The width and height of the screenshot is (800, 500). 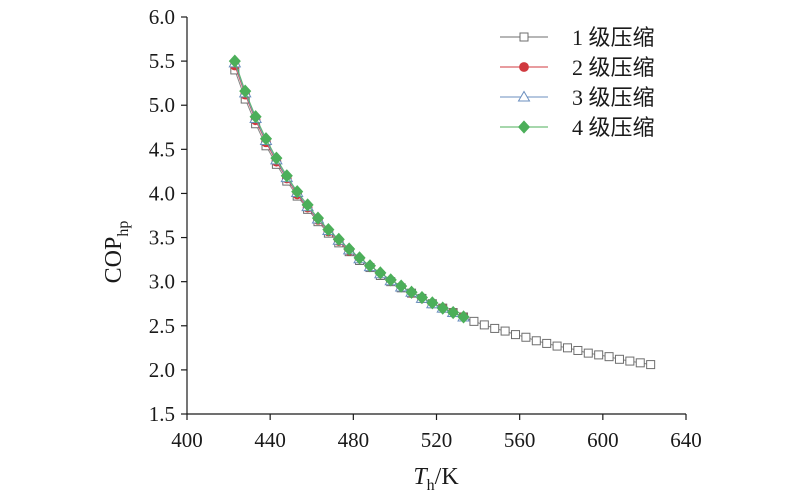 What do you see at coordinates (162, 61) in the screenshot?
I see `y-tick-label: 5.5` at bounding box center [162, 61].